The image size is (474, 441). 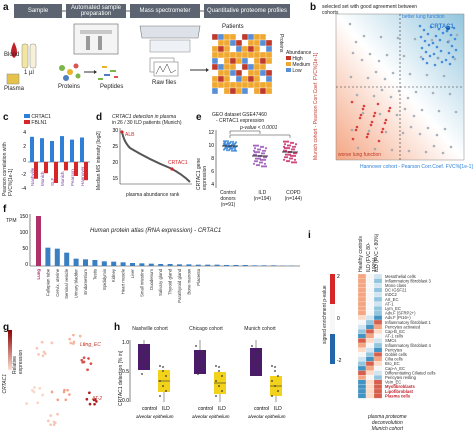 What do you see at coordinates (24, 175) in the screenshot?
I see `c-ytick: -2` at bounding box center [24, 175].